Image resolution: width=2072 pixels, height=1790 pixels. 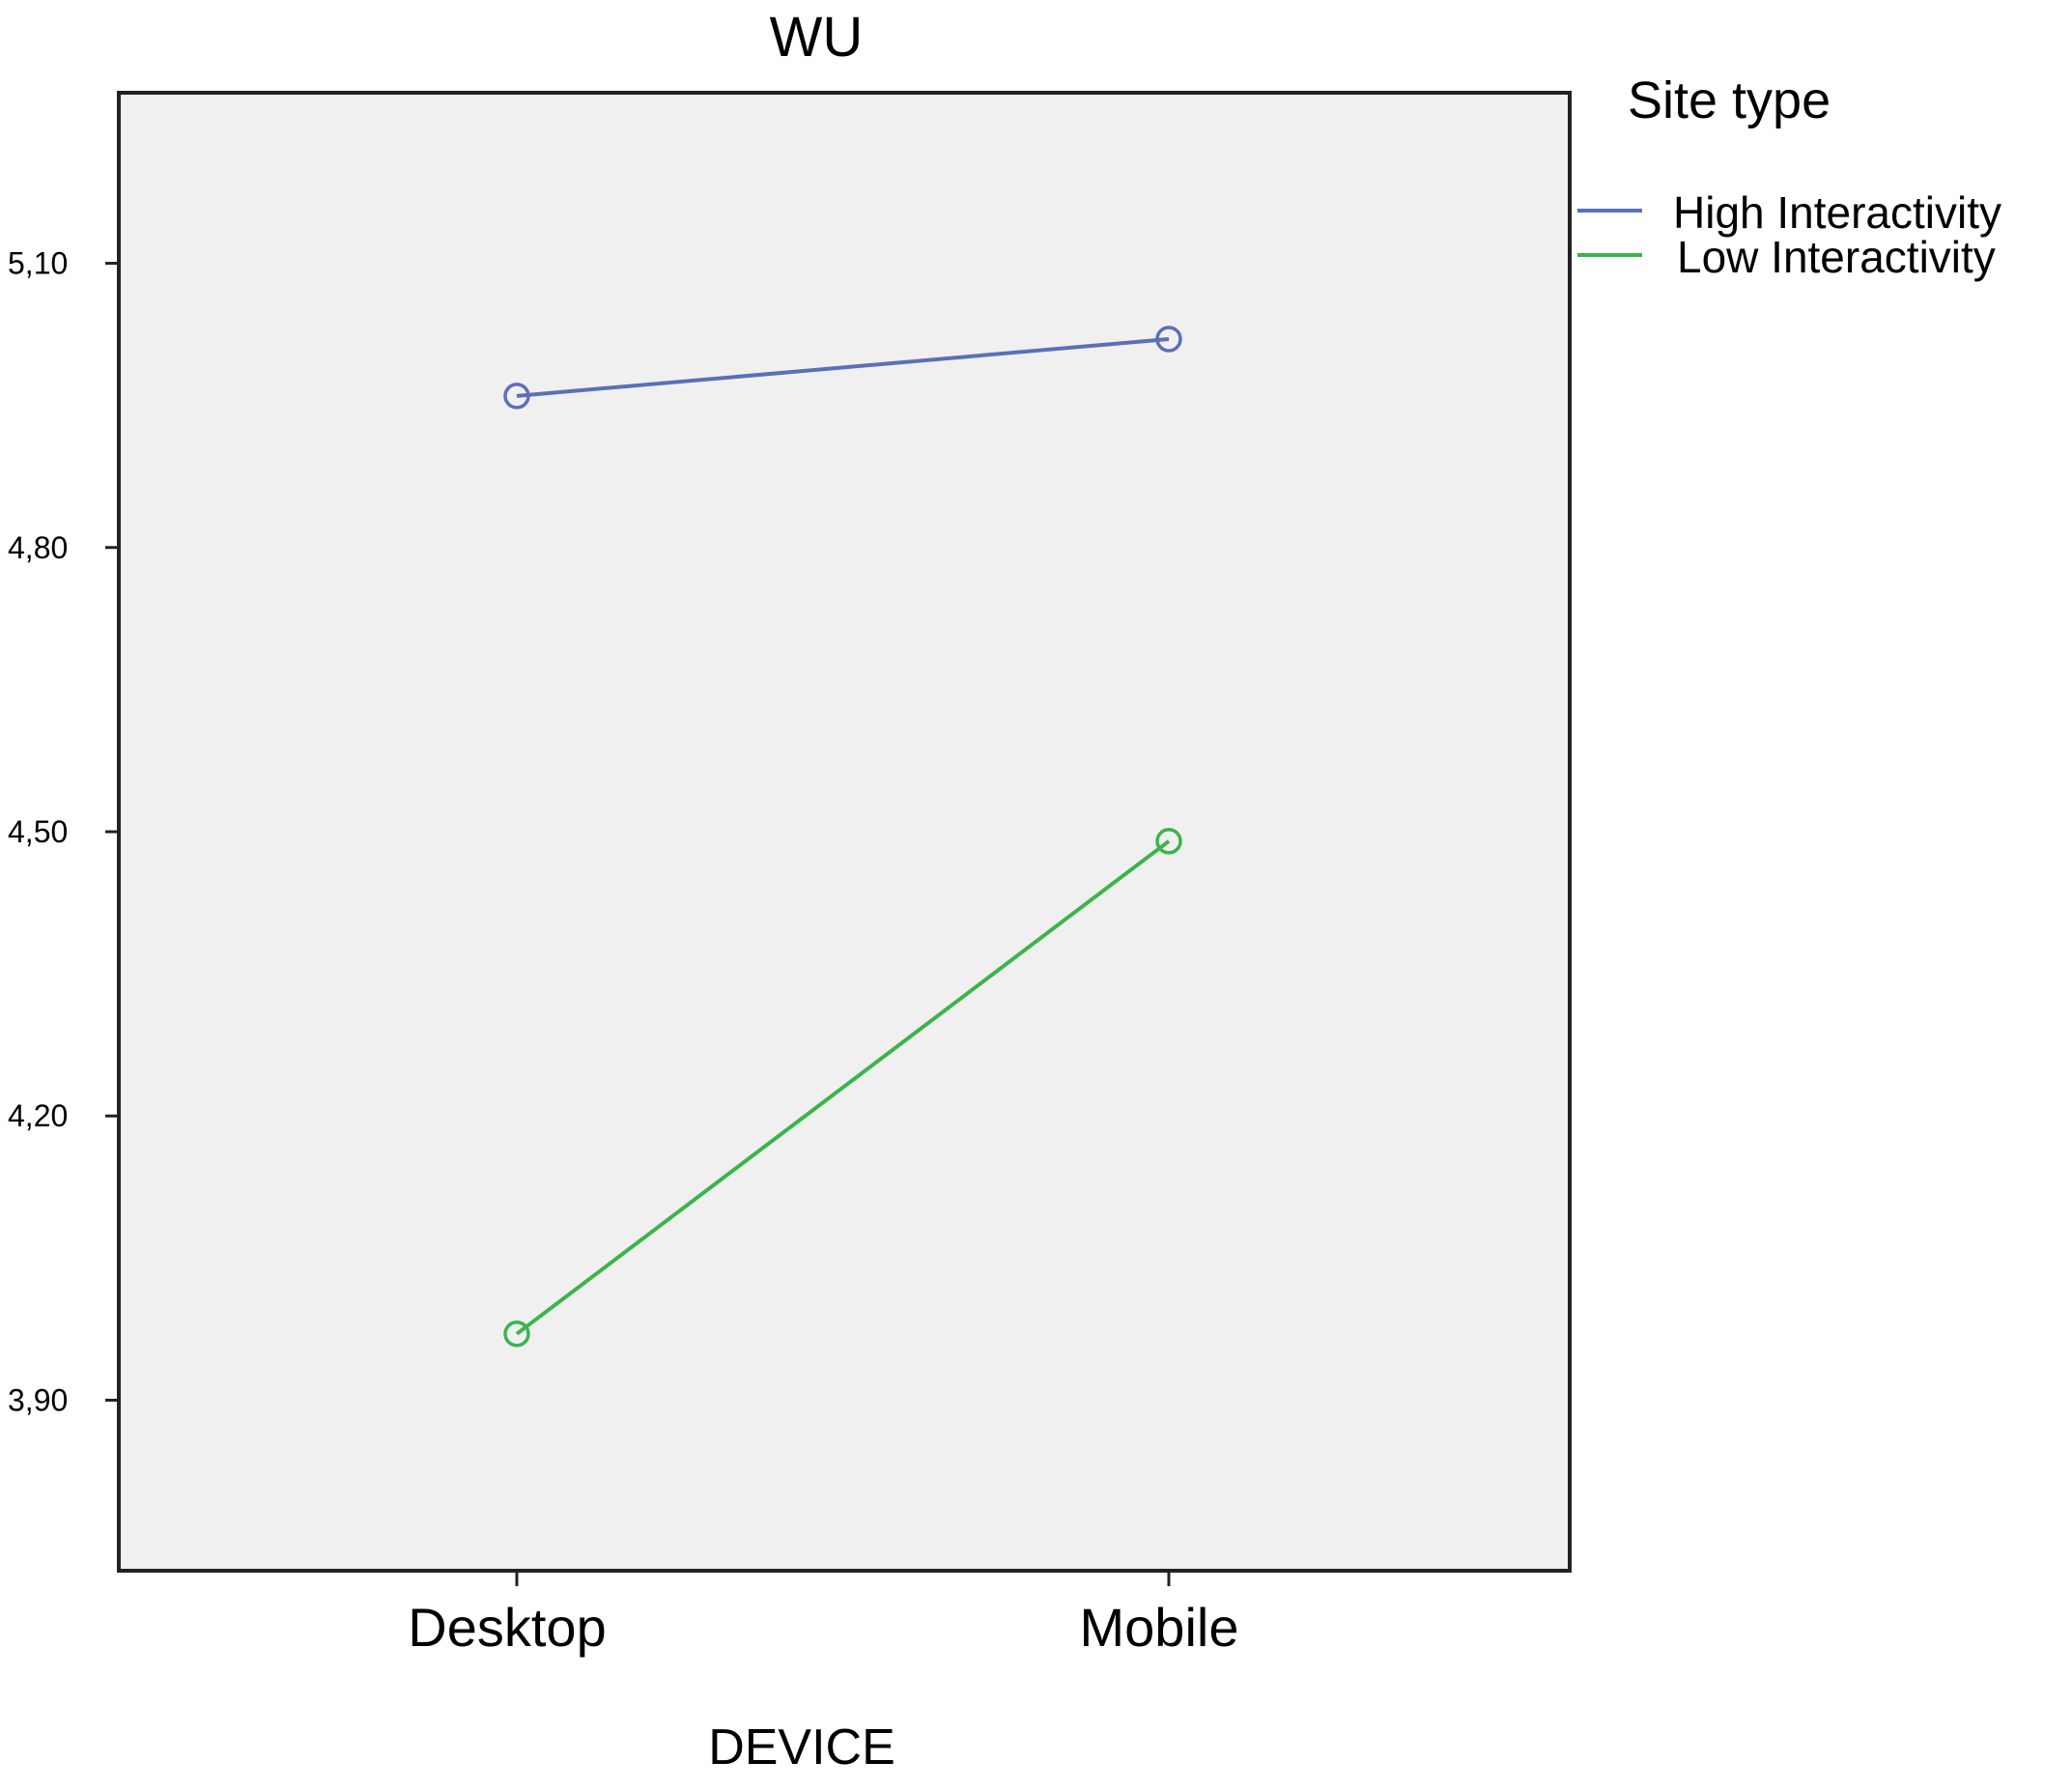 What do you see at coordinates (1160, 1628) in the screenshot?
I see `x-category-label: Mobile` at bounding box center [1160, 1628].